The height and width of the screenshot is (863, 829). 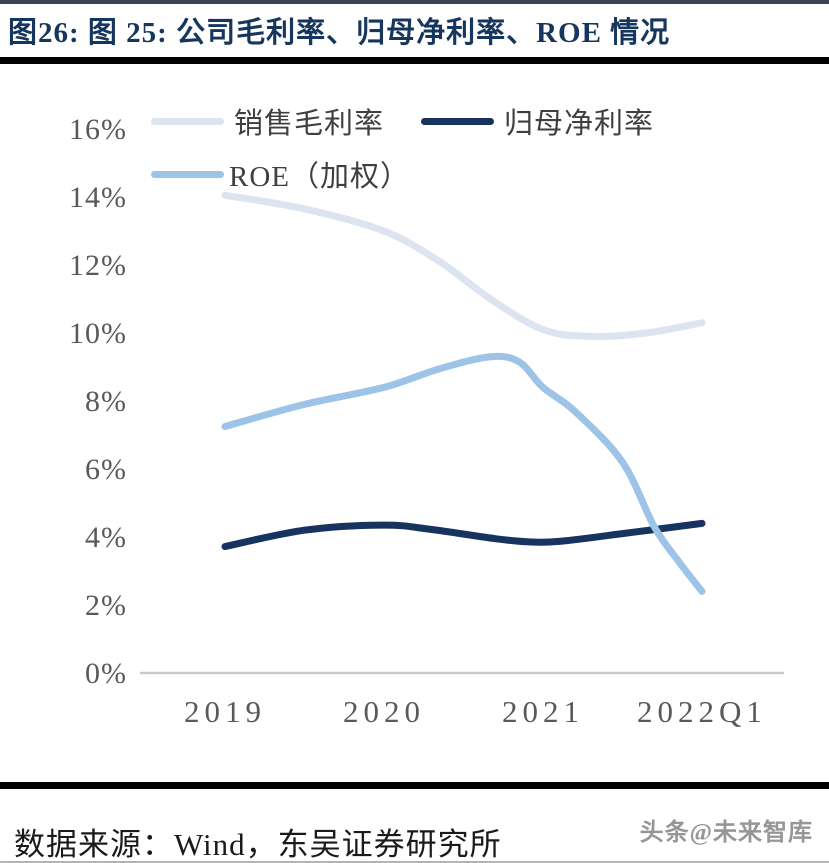 I want to click on title-separator-line, so click(x=414, y=60).